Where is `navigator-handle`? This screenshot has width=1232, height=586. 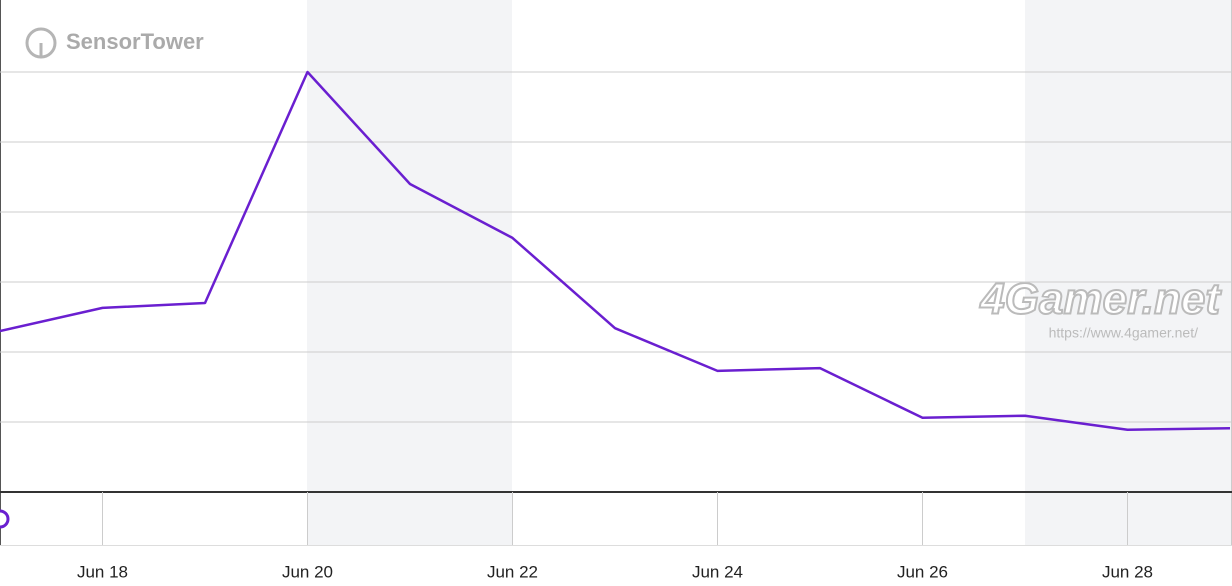 navigator-handle is located at coordinates (5, 519).